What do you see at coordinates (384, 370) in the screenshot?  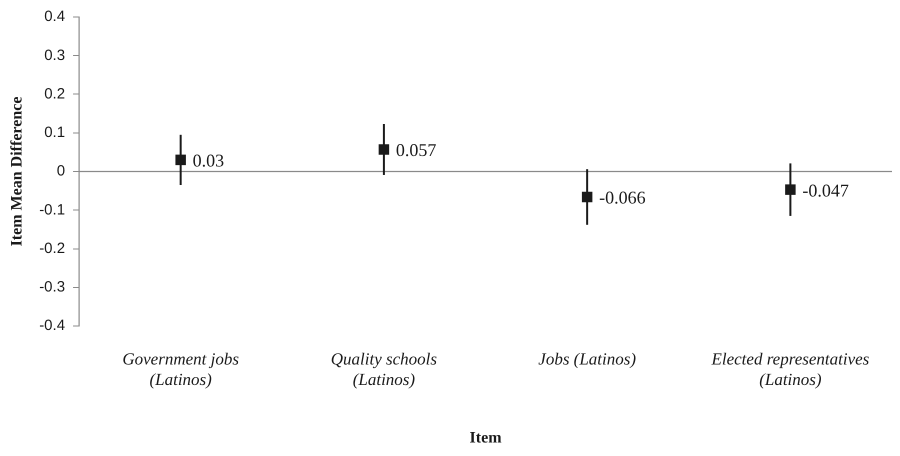 I see `x-tick-label: Quality schools (Latinos)` at bounding box center [384, 370].